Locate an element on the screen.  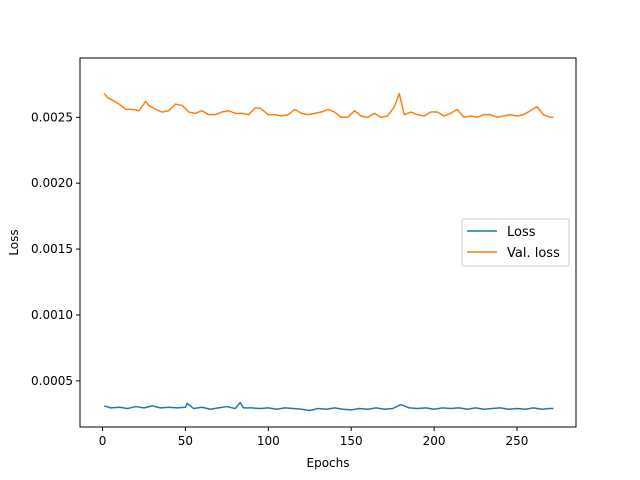
y-tick-label: 0.0020 is located at coordinates (52, 183).